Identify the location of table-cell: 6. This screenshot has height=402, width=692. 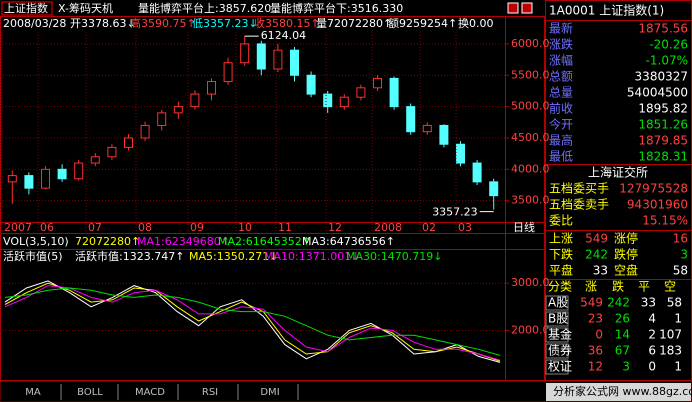
(652, 351).